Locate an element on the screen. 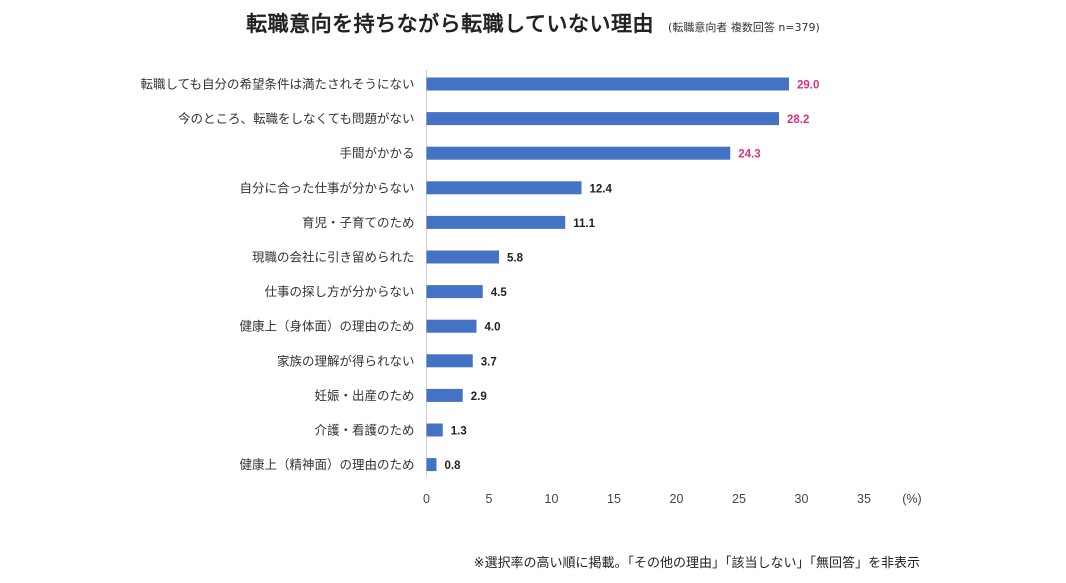 The height and width of the screenshot is (583, 1066). footnote: ※選択率の高い順に掲載。「その他の理由」「該当しない」「無回答」を非表示 is located at coordinates (696, 563).